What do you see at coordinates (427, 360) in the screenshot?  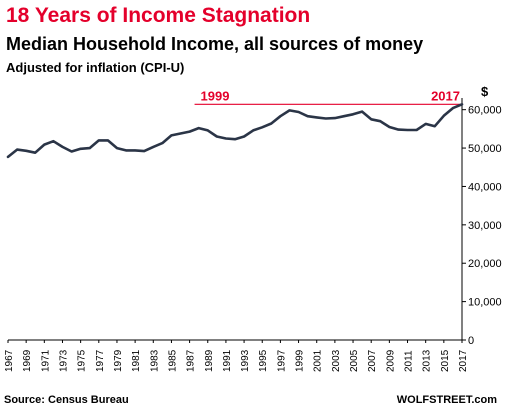 I see `x-tick-label: 2013` at bounding box center [427, 360].